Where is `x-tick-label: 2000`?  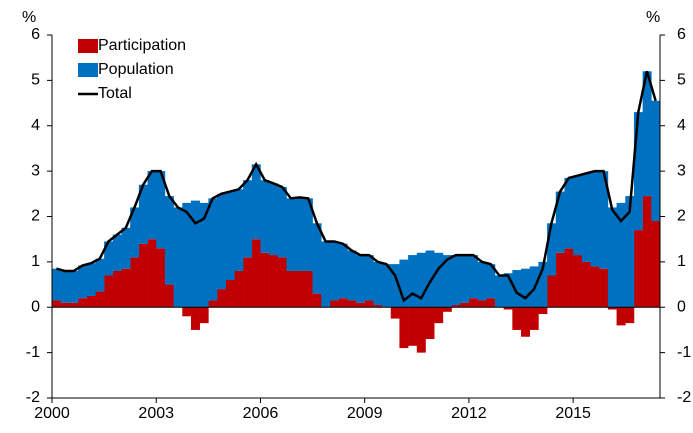
x-tick-label: 2000 is located at coordinates (52, 413).